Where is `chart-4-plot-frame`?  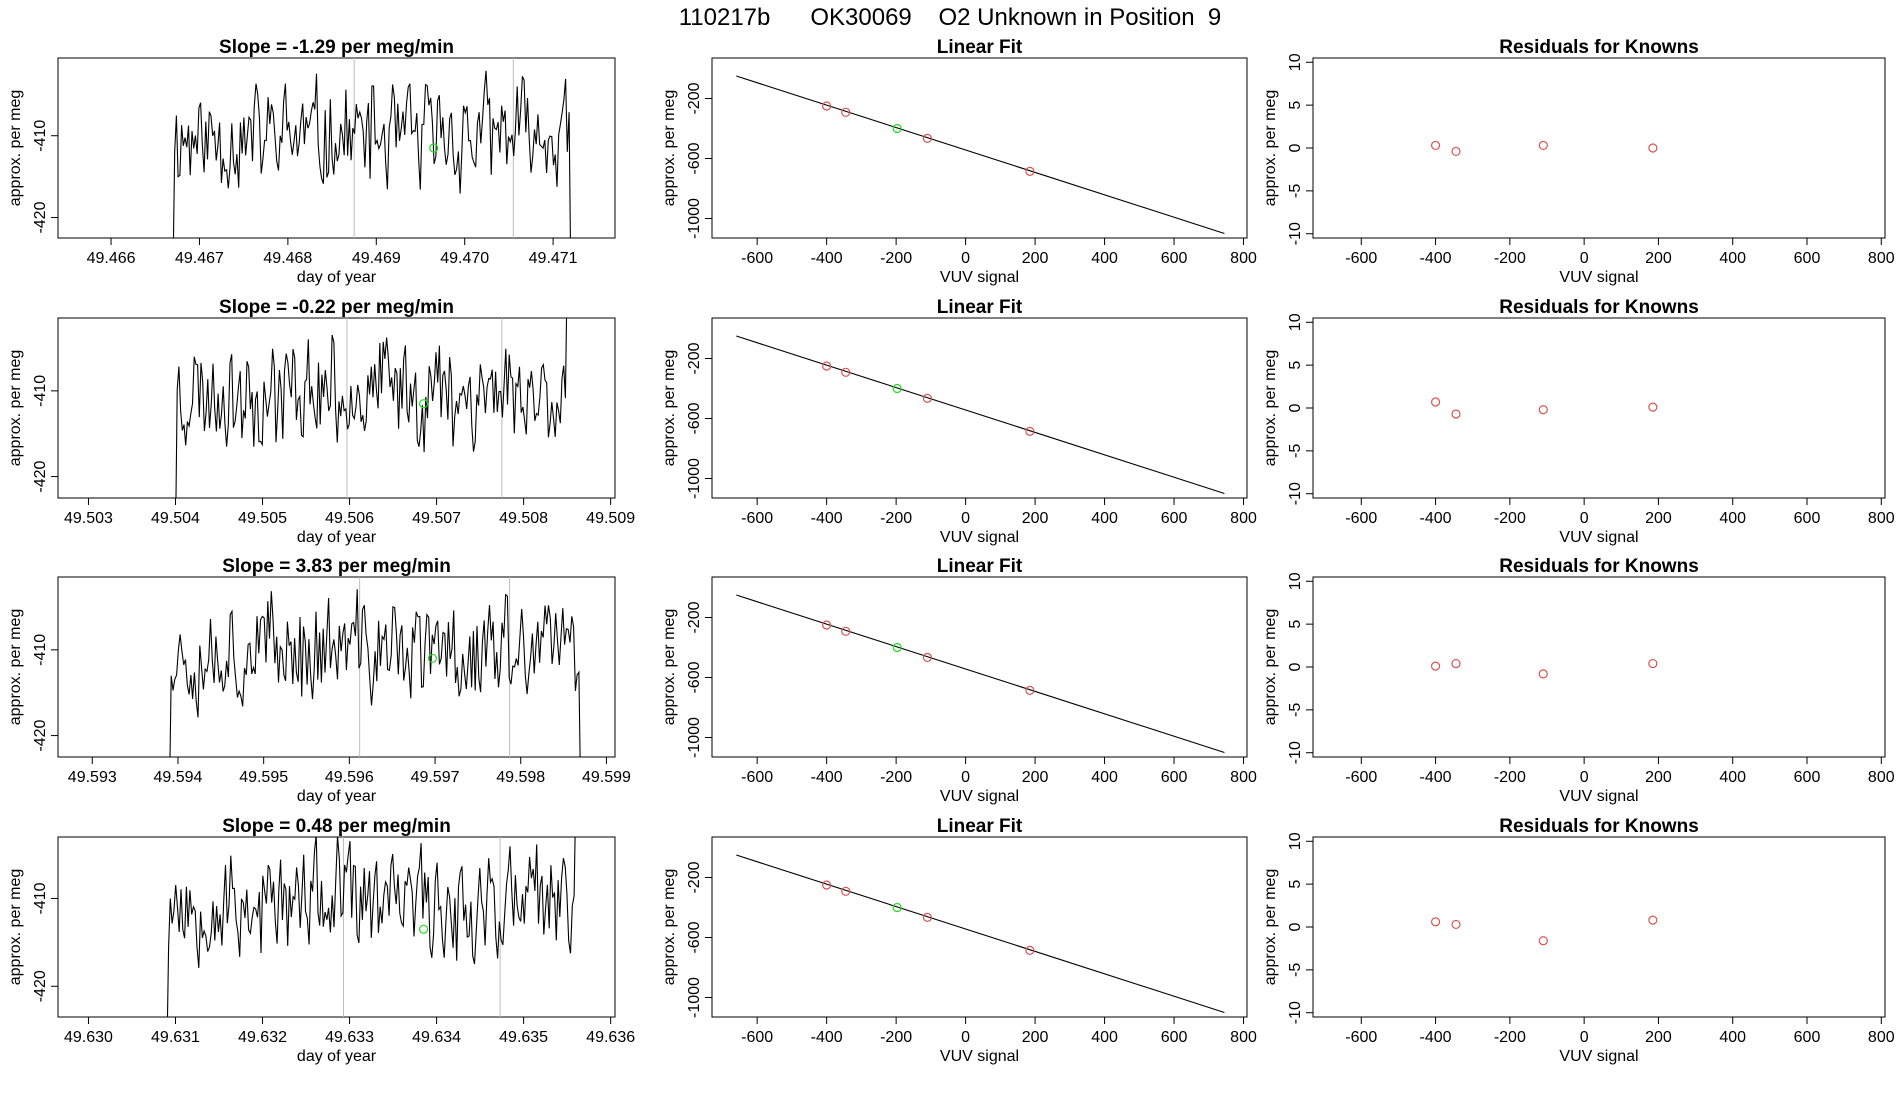
chart-4-plot-frame is located at coordinates (336, 408).